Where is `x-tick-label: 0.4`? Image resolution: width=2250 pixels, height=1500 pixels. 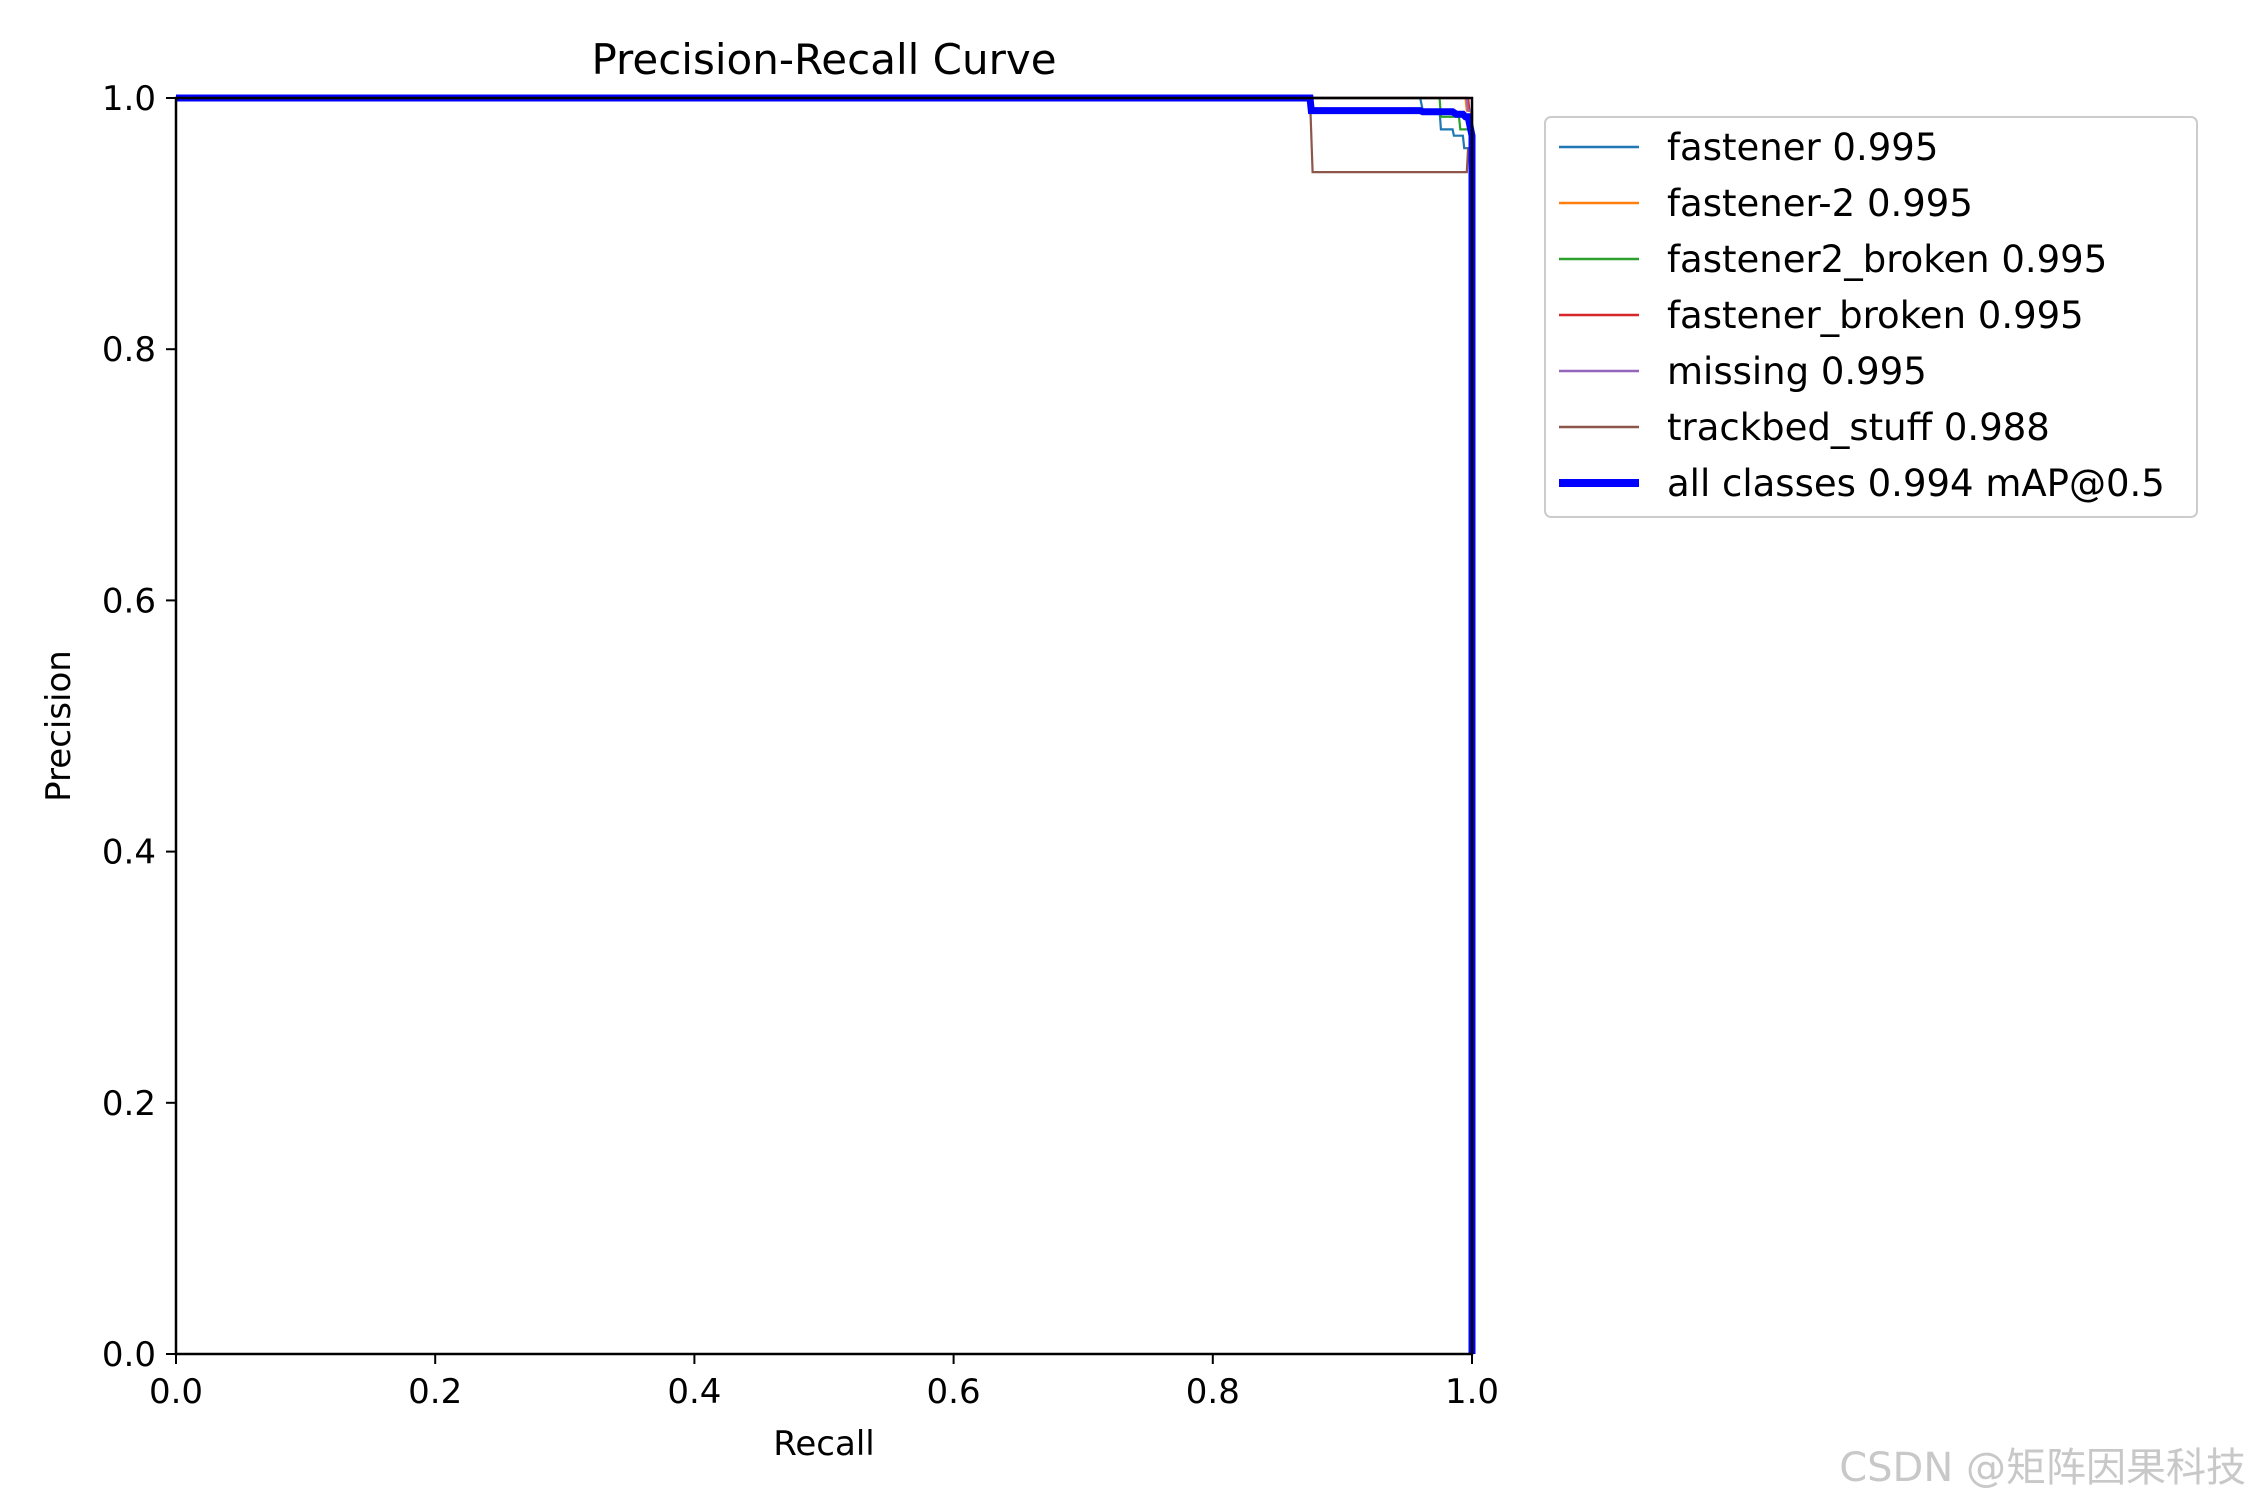 x-tick-label: 0.4 is located at coordinates (694, 1392).